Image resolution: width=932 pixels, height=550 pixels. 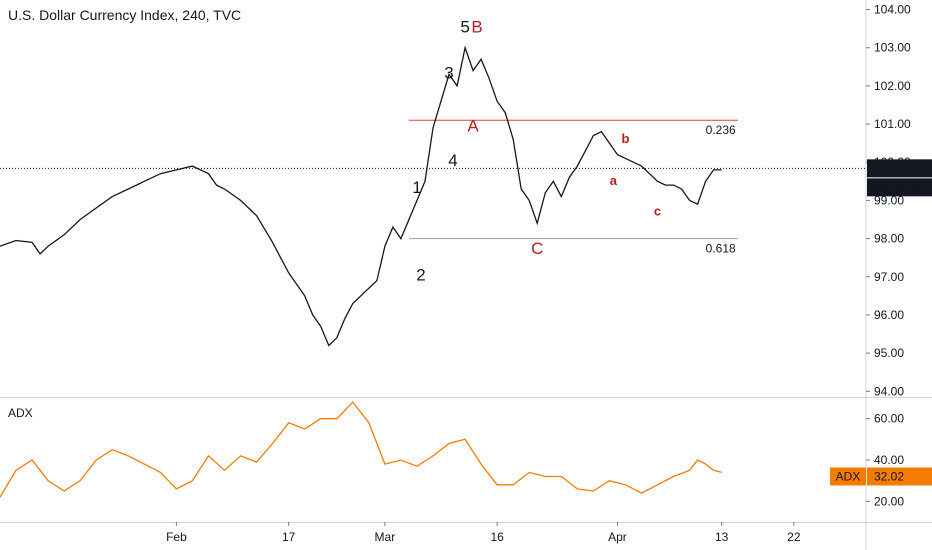 What do you see at coordinates (889, 277) in the screenshot?
I see `y-tick-label: 97.00` at bounding box center [889, 277].